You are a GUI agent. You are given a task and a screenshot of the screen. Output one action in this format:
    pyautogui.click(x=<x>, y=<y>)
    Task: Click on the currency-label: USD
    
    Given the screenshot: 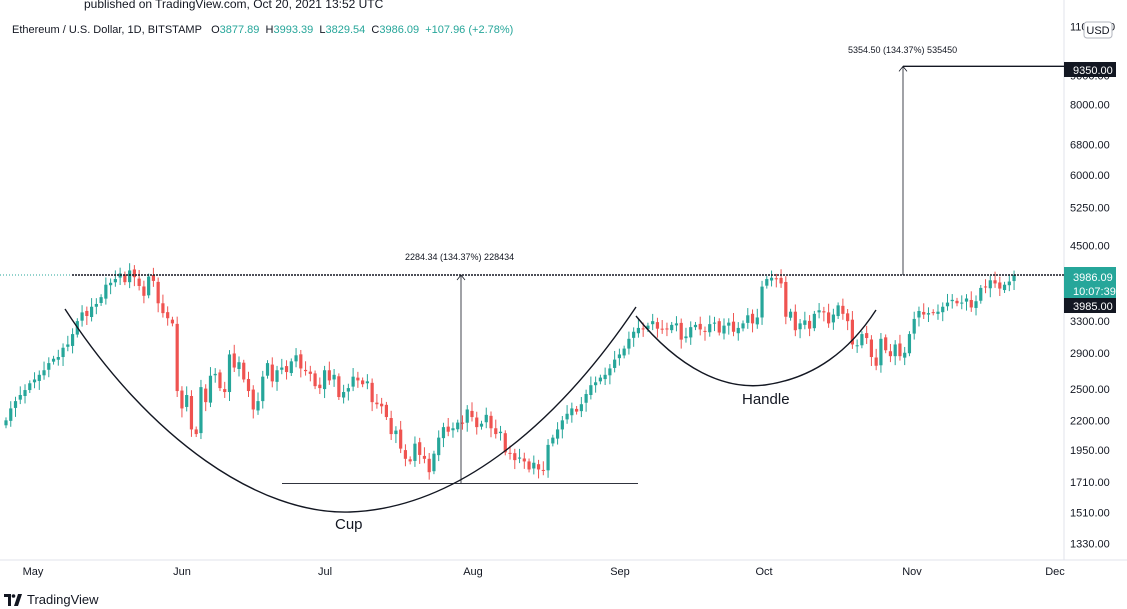 What is the action you would take?
    pyautogui.click(x=1097, y=31)
    